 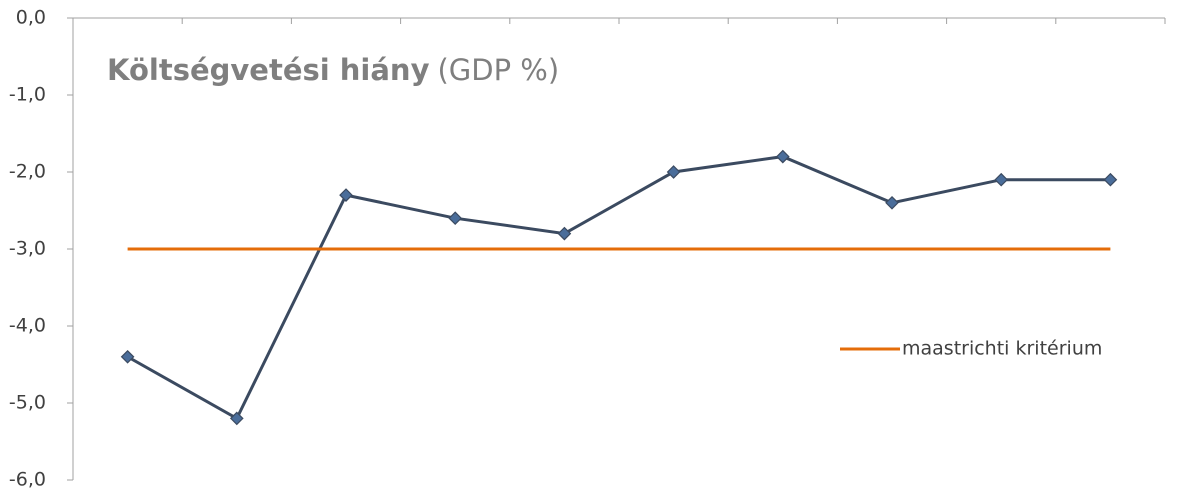 What do you see at coordinates (1002, 349) in the screenshot?
I see `legend-label: maastrichti kritérium` at bounding box center [1002, 349].